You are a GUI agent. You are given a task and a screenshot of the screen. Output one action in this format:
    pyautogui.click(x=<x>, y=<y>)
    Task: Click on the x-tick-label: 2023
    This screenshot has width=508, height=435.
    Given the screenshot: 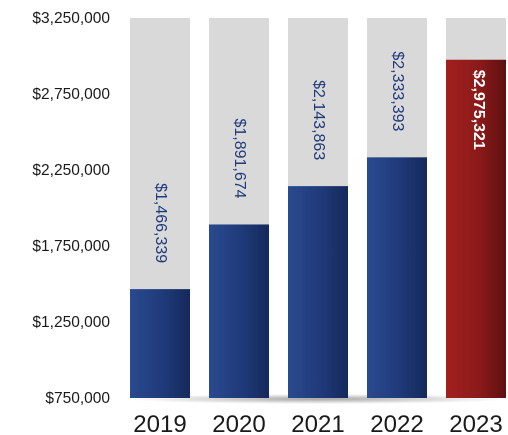 What is the action you would take?
    pyautogui.click(x=475, y=423)
    